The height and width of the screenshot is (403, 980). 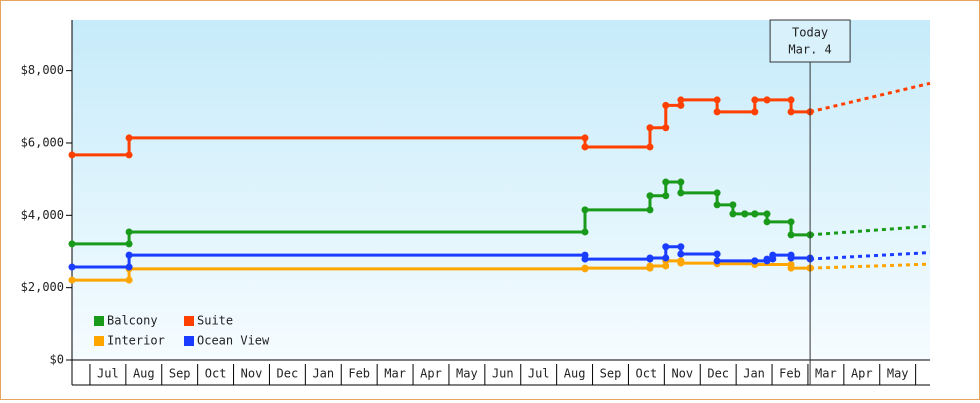 What do you see at coordinates (42, 70) in the screenshot?
I see `y-tick-label: $8,000` at bounding box center [42, 70].